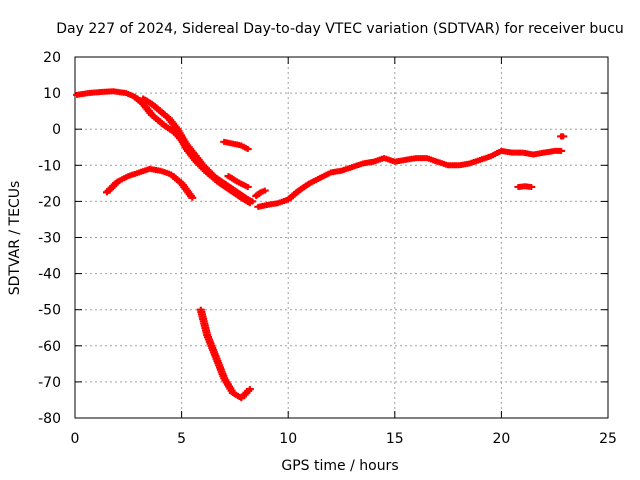 This screenshot has width=640, height=480. What do you see at coordinates (49, 275) in the screenshot?
I see `y-tick-label: -40` at bounding box center [49, 275].